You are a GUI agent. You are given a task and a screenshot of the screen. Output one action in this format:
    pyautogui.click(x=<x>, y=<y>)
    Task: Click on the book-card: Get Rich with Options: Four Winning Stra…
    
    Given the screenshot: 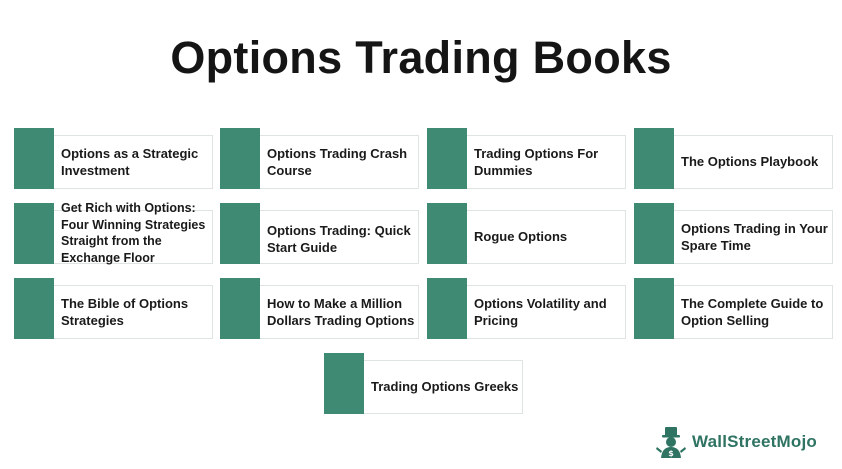 What is the action you would take?
    pyautogui.click(x=113, y=233)
    